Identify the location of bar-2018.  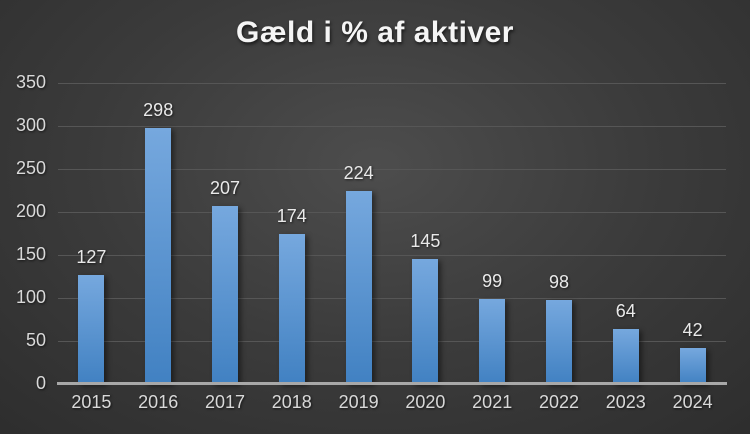
(291, 309).